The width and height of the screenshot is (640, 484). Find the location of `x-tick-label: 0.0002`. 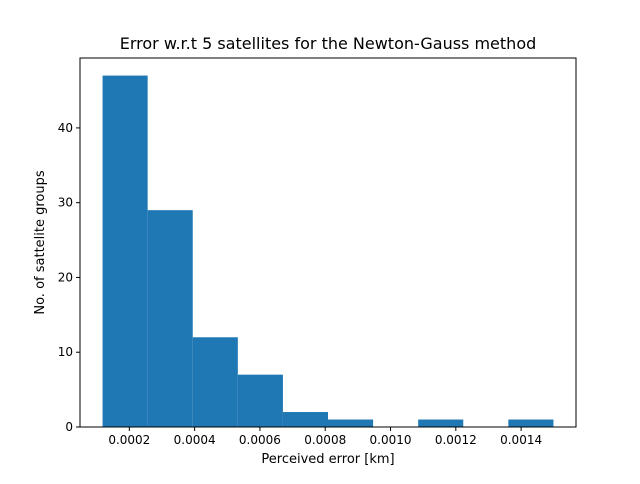

x-tick-label: 0.0002 is located at coordinates (129, 440).